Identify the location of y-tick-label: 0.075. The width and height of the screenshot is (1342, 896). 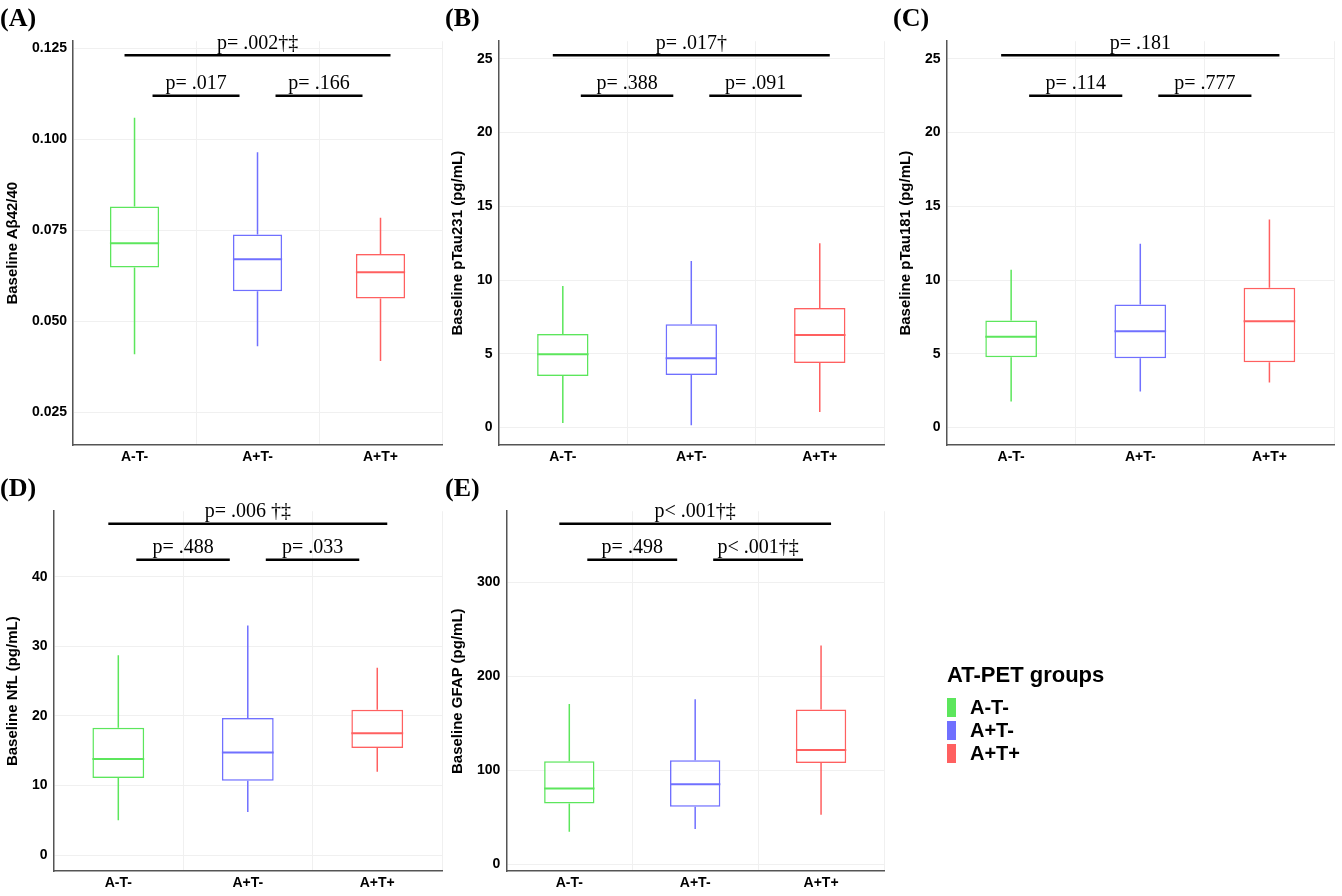
(49, 229).